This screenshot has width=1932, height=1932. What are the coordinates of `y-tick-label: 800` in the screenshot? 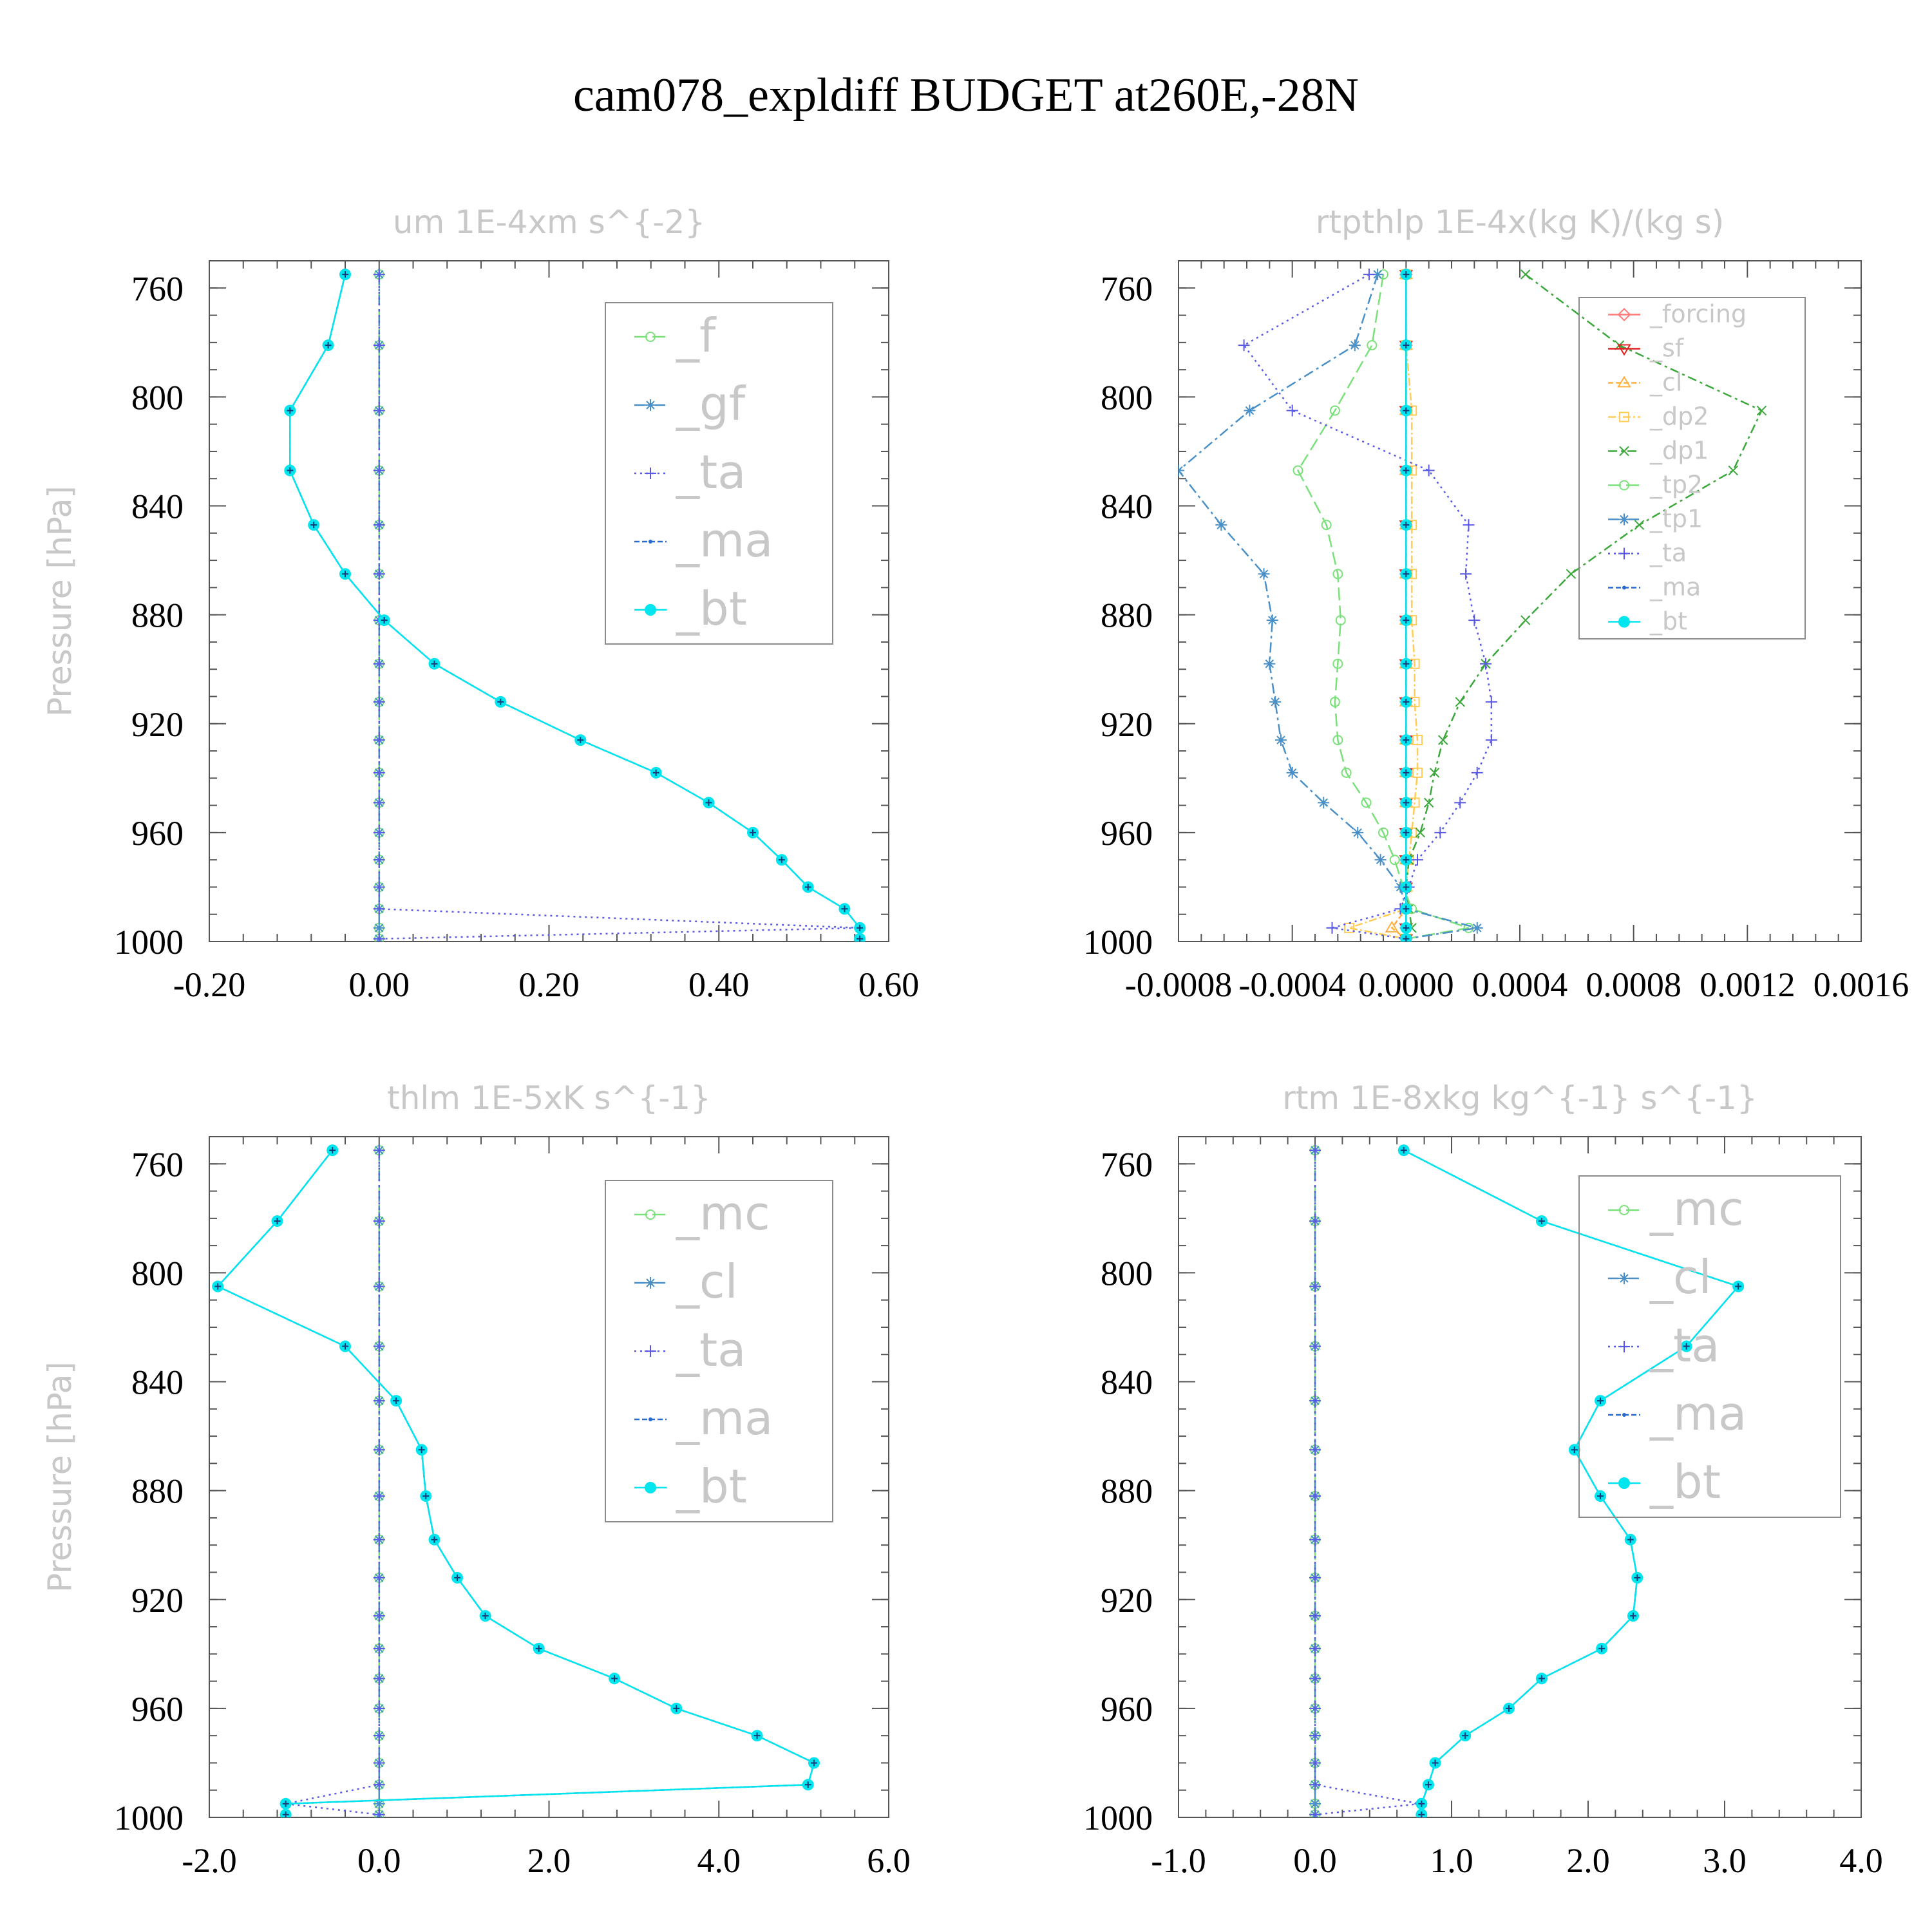 It's located at (157, 1273).